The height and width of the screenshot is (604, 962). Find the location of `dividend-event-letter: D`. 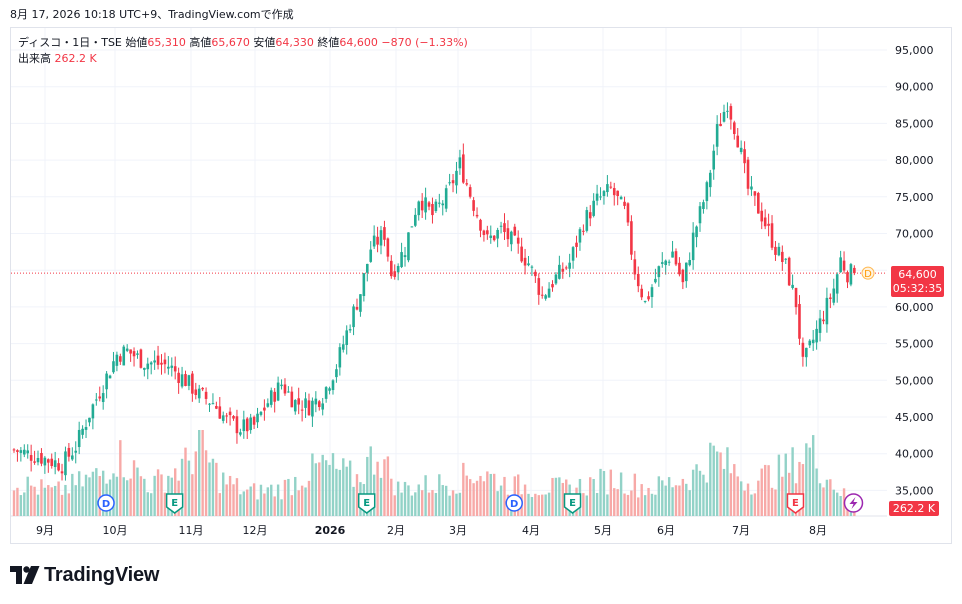

dividend-event-letter: D is located at coordinates (106, 504).